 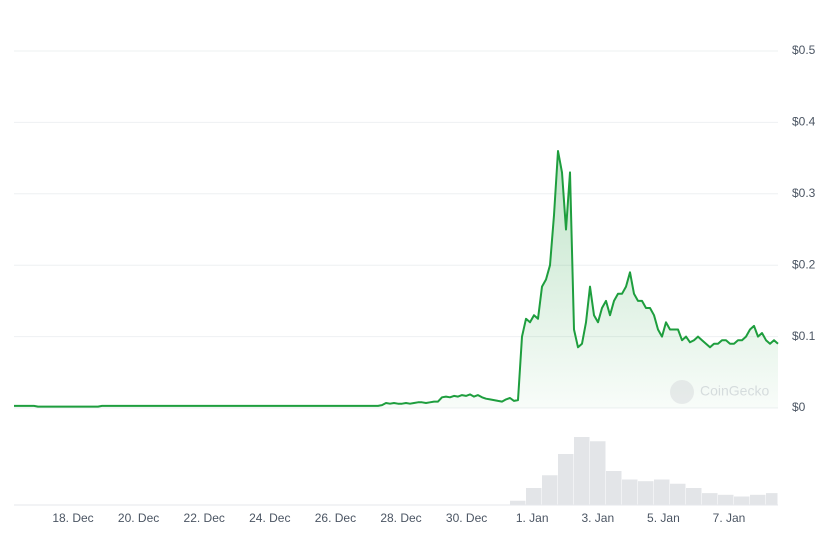 What do you see at coordinates (597, 518) in the screenshot?
I see `x-tick-label: 3. Jan` at bounding box center [597, 518].